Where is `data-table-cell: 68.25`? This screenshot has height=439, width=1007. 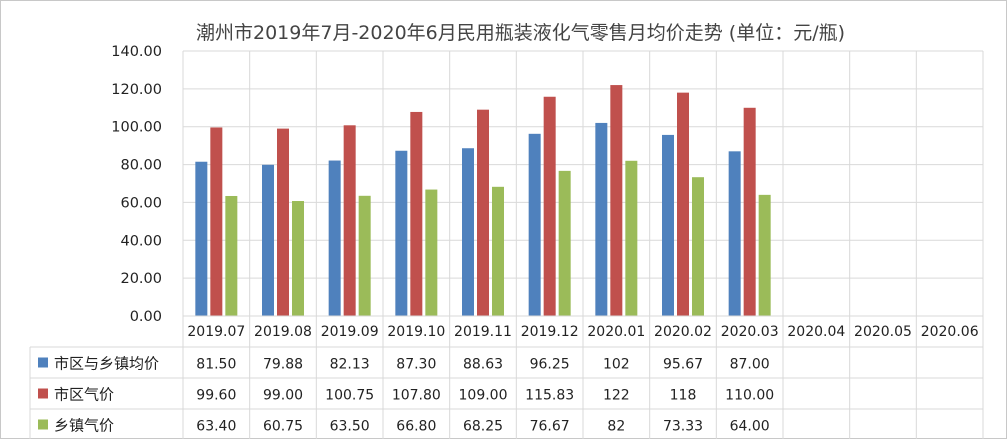 data-table-cell: 68.25 is located at coordinates (483, 427).